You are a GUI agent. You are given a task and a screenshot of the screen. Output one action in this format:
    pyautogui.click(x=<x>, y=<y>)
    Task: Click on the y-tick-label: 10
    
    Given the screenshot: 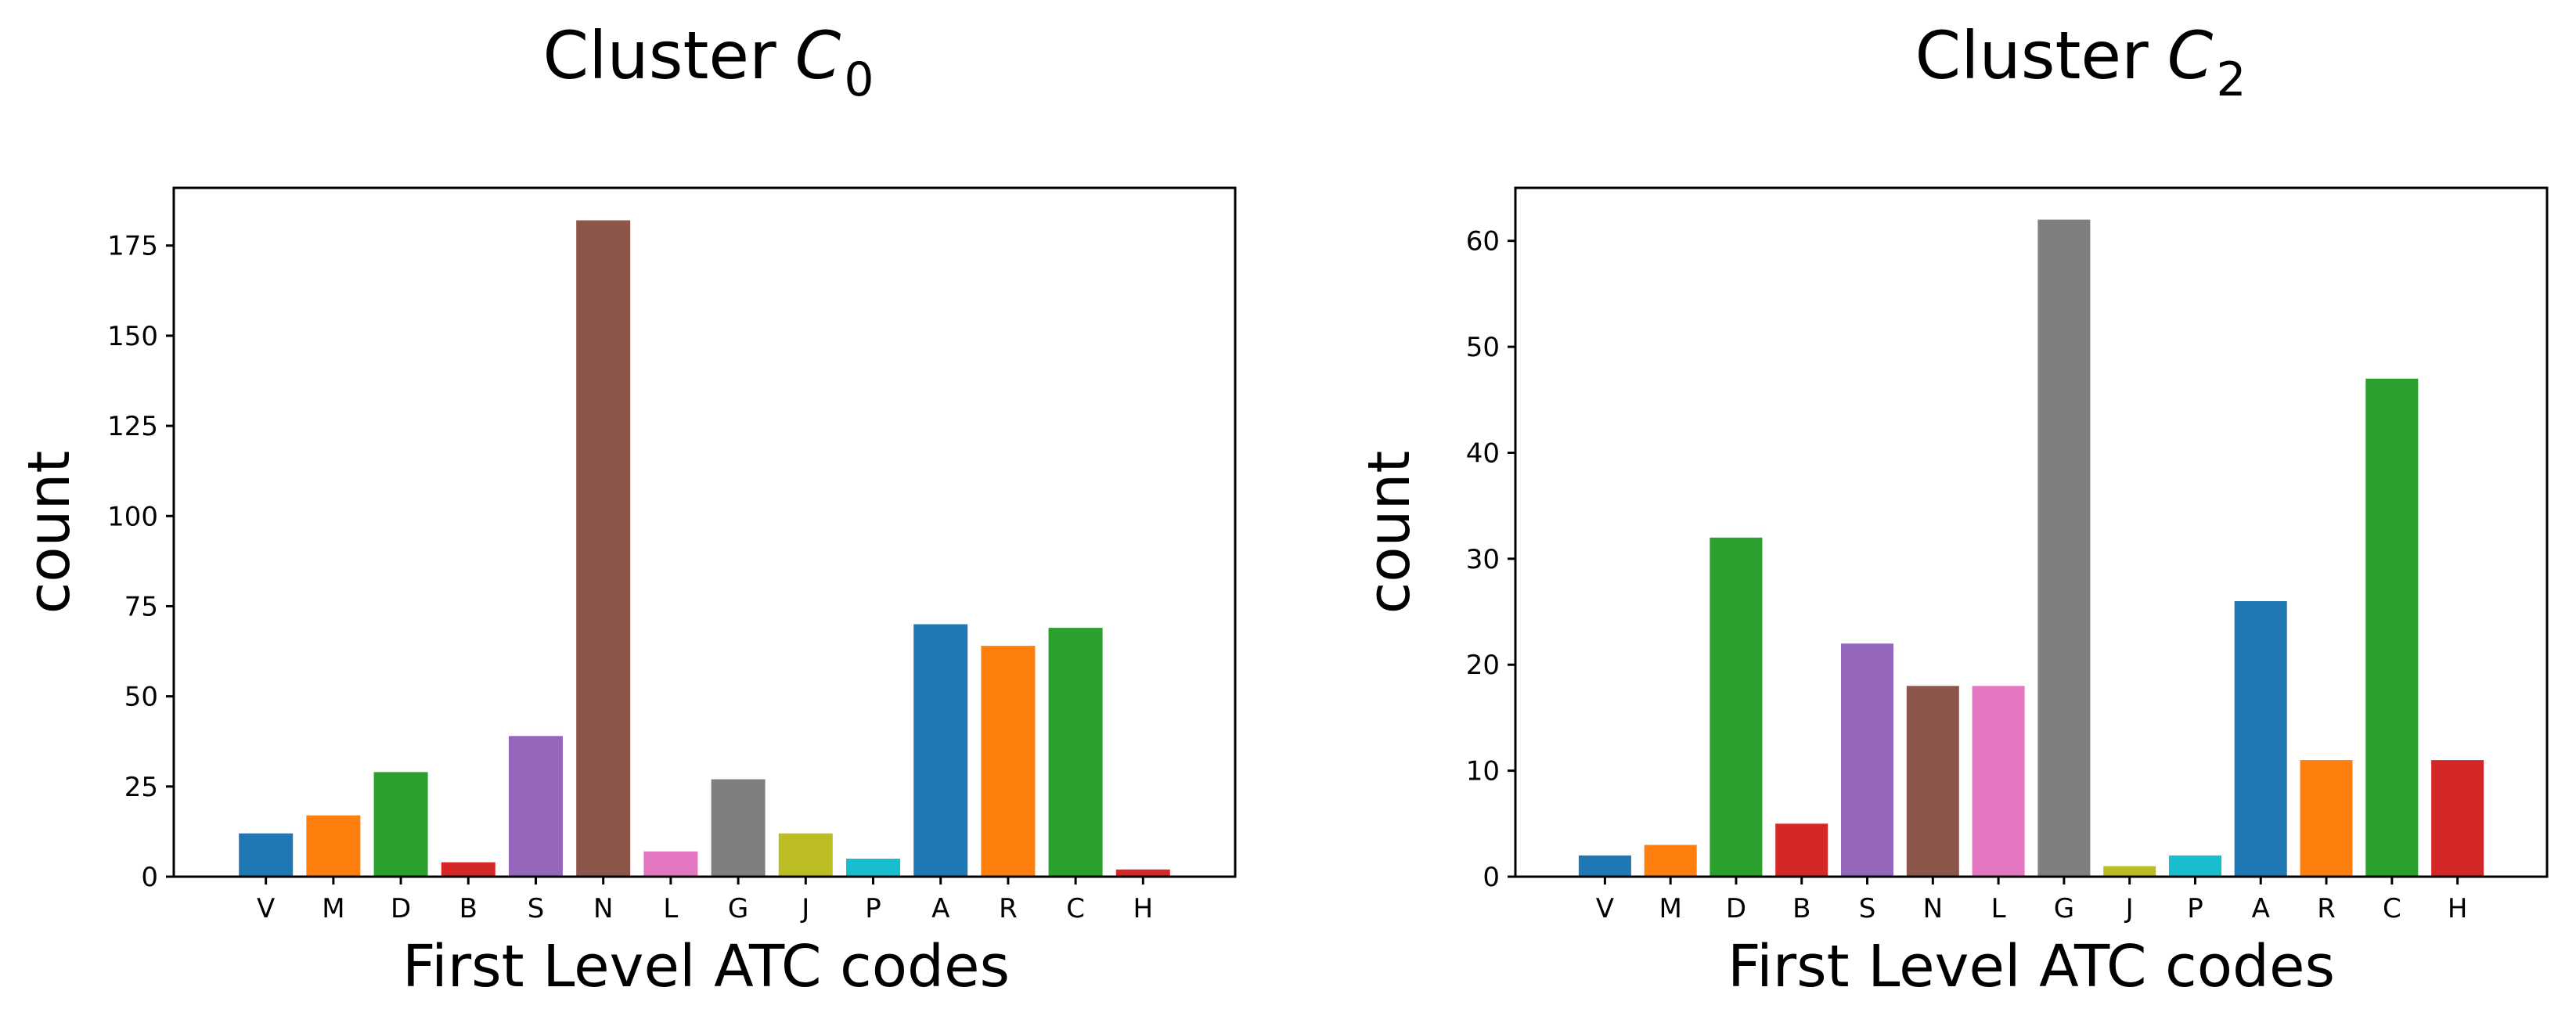 What is the action you would take?
    pyautogui.click(x=1483, y=771)
    